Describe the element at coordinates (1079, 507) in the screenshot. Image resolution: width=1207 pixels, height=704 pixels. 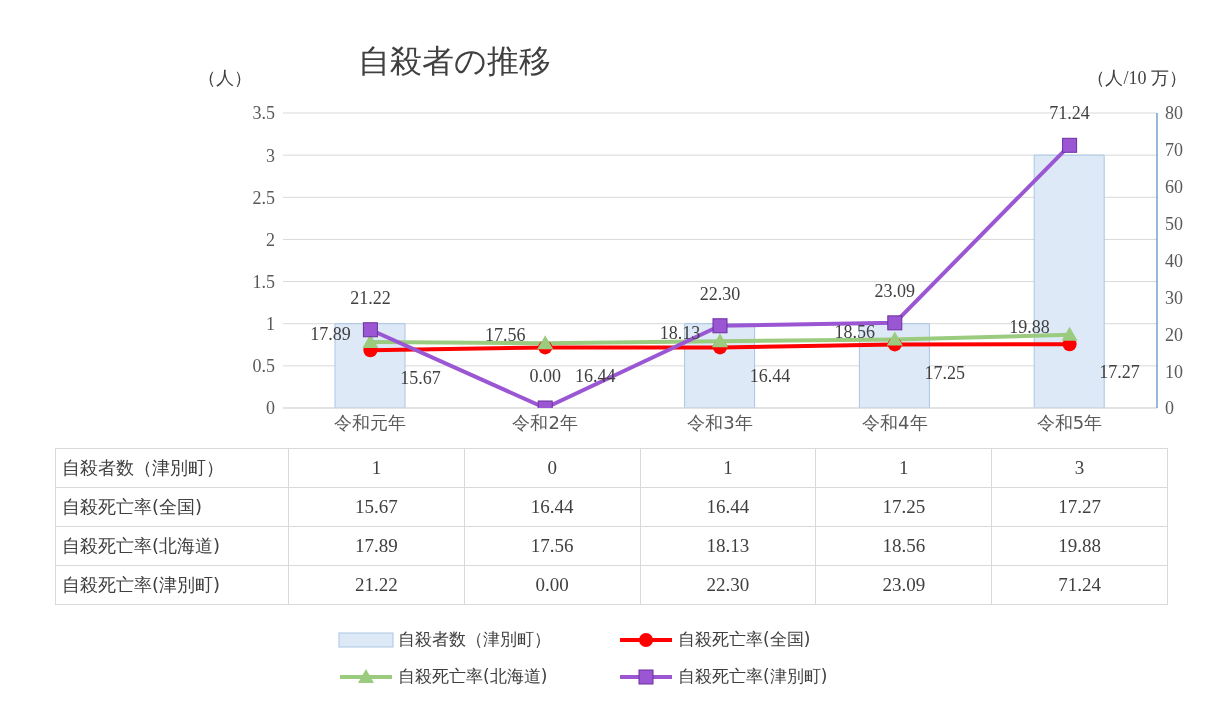
I see `data-label: 17.27` at that location.